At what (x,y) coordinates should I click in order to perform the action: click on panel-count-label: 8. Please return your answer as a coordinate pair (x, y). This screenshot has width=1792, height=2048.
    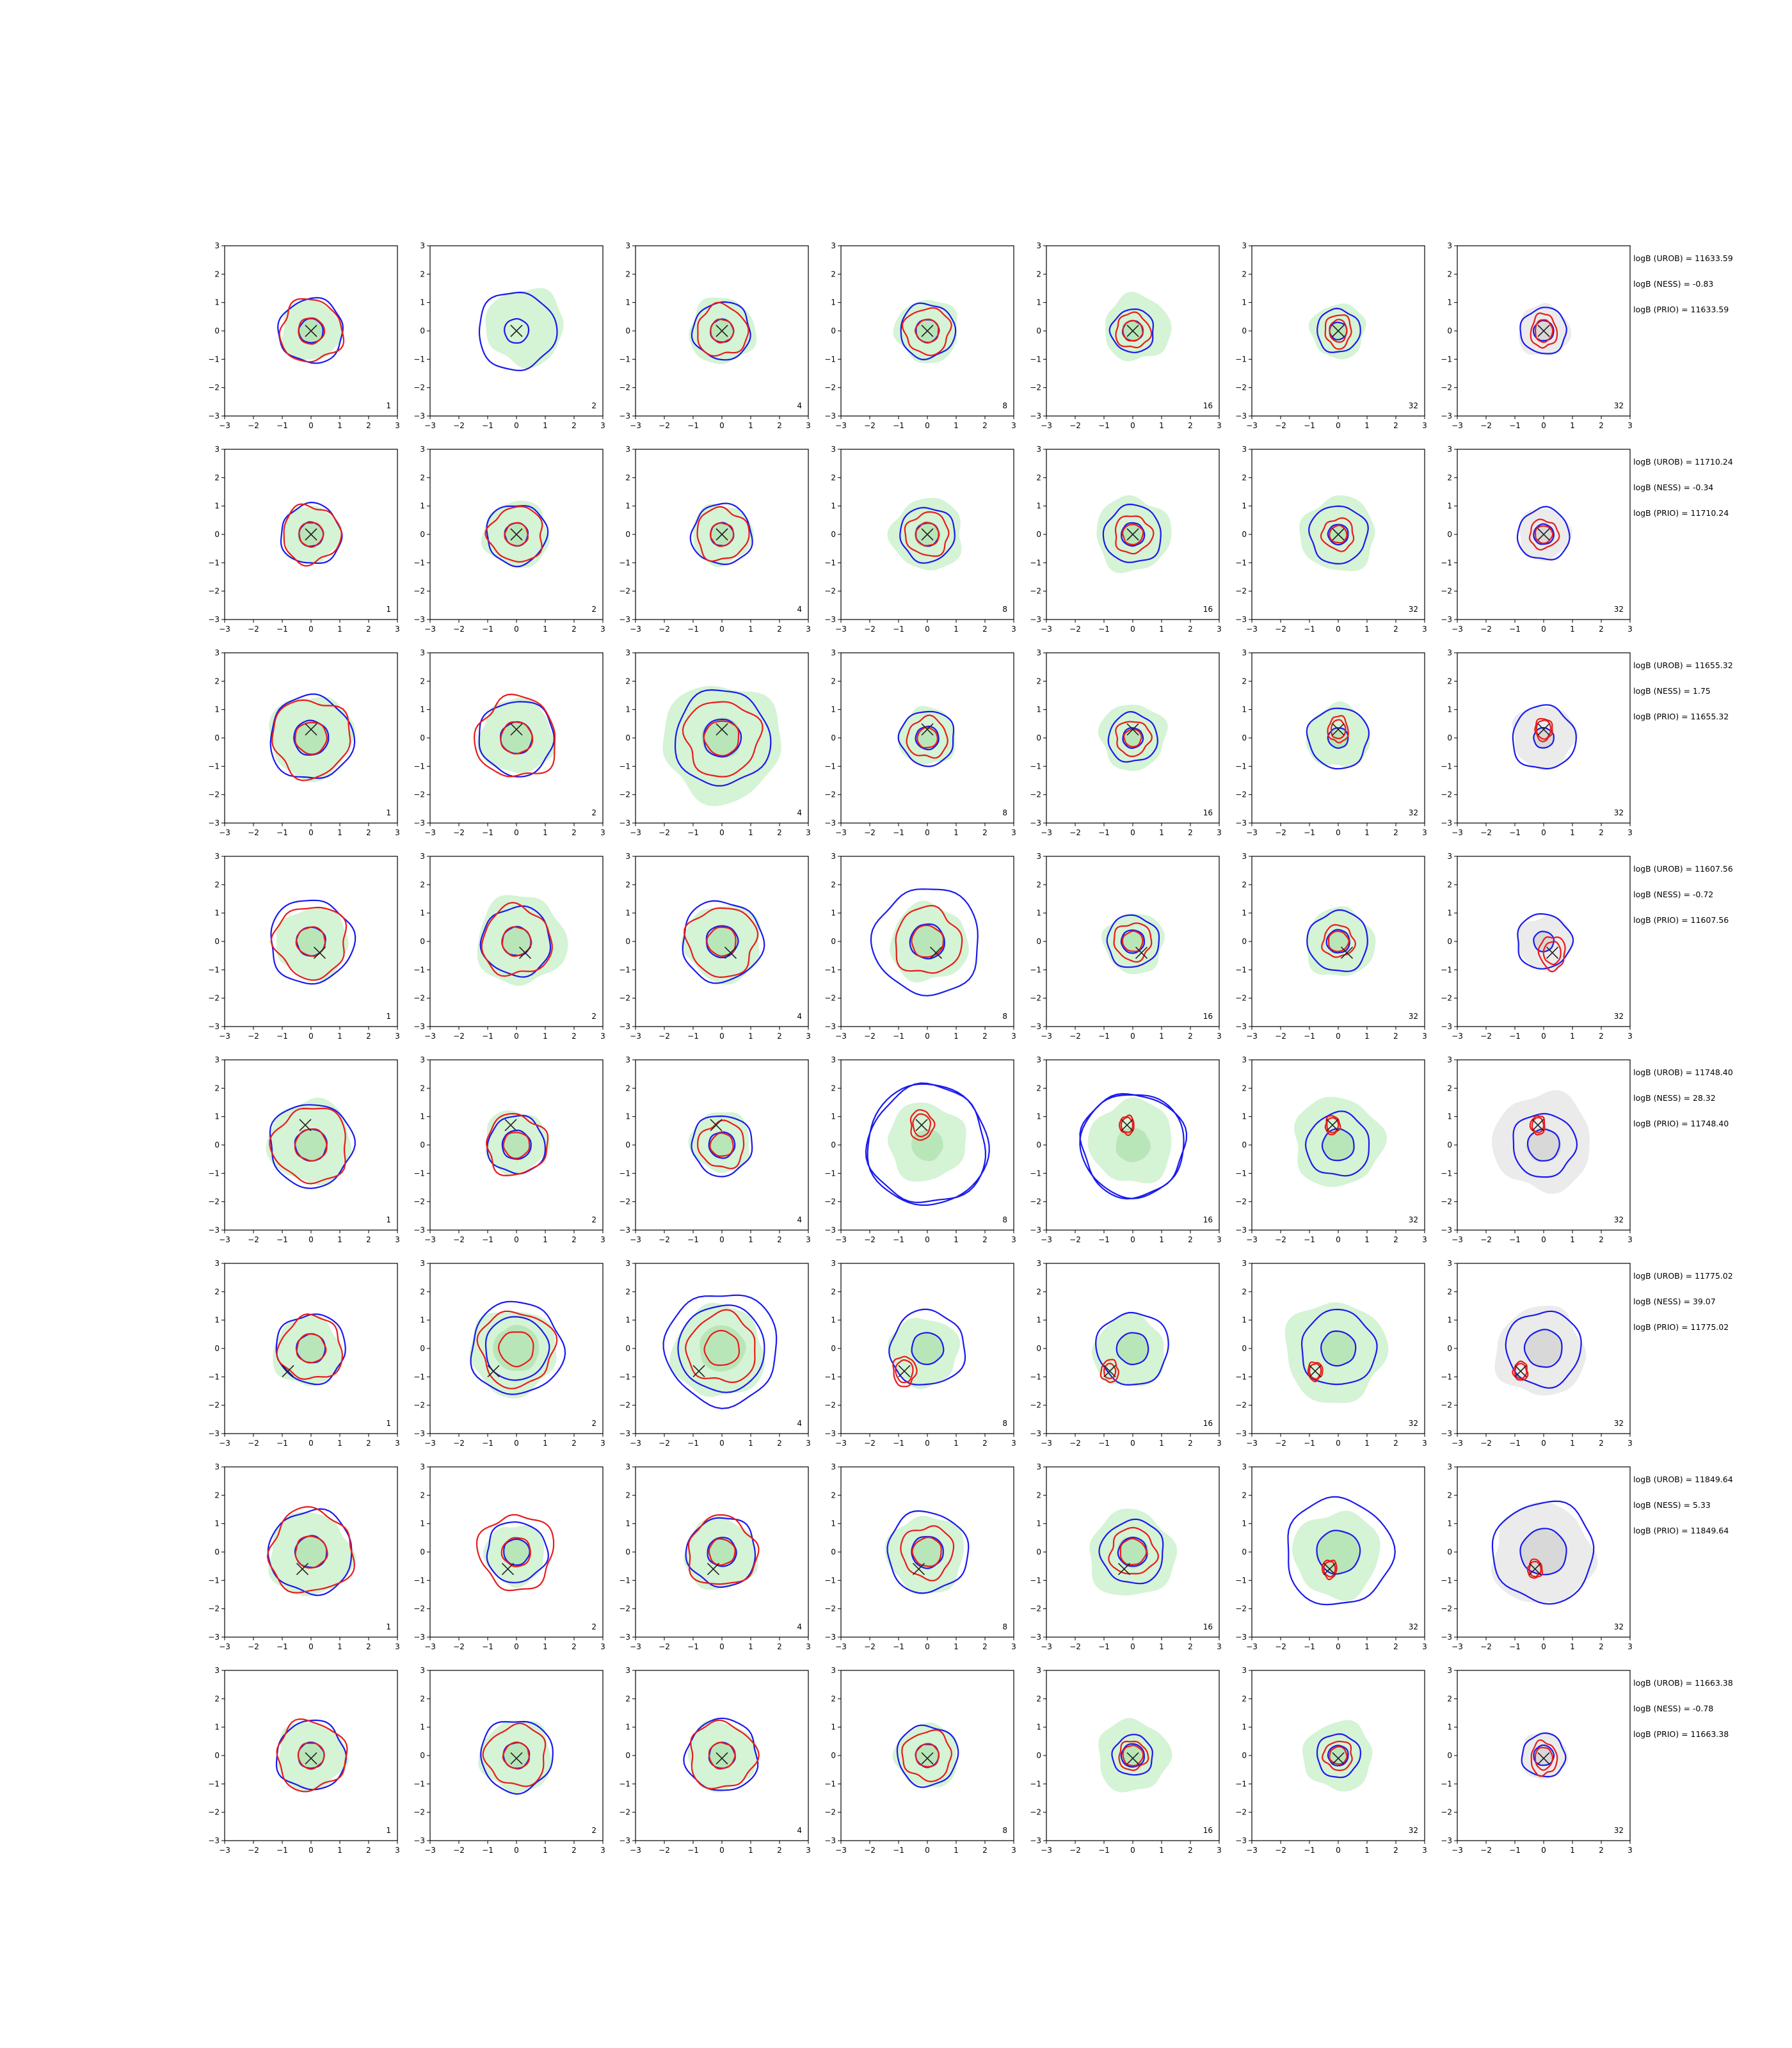
    Looking at the image, I should click on (1004, 1016).